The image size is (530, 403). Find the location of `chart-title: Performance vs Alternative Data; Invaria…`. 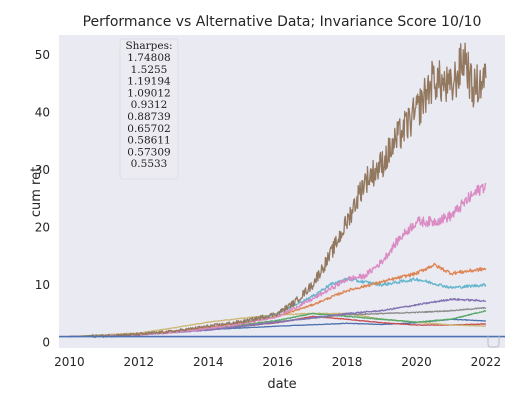

chart-title: Performance vs Alternative Data; Invaria… is located at coordinates (282, 22).